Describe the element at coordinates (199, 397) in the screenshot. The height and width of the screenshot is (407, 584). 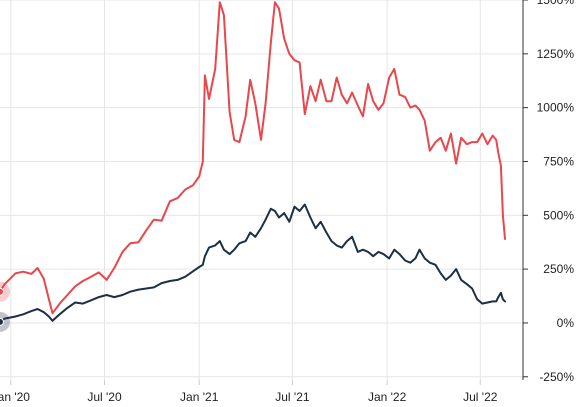
I see `x-tick-label: Jan '21` at that location.